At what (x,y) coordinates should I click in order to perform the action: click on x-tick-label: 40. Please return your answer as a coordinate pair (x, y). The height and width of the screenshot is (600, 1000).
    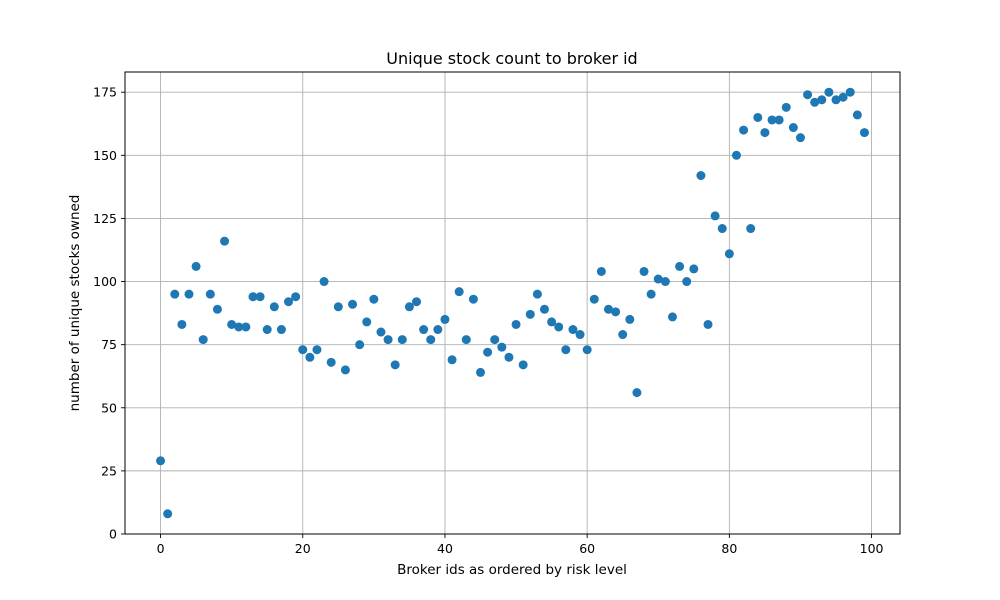
    Looking at the image, I should click on (445, 548).